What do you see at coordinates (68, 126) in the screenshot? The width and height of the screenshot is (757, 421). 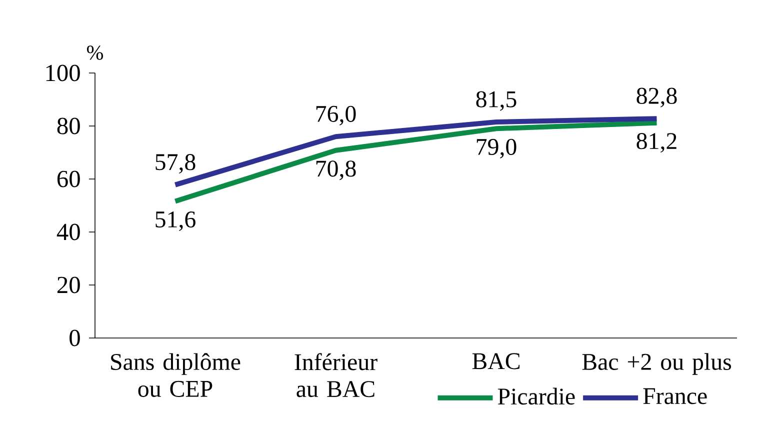 I see `y-tick-label: 80` at bounding box center [68, 126].